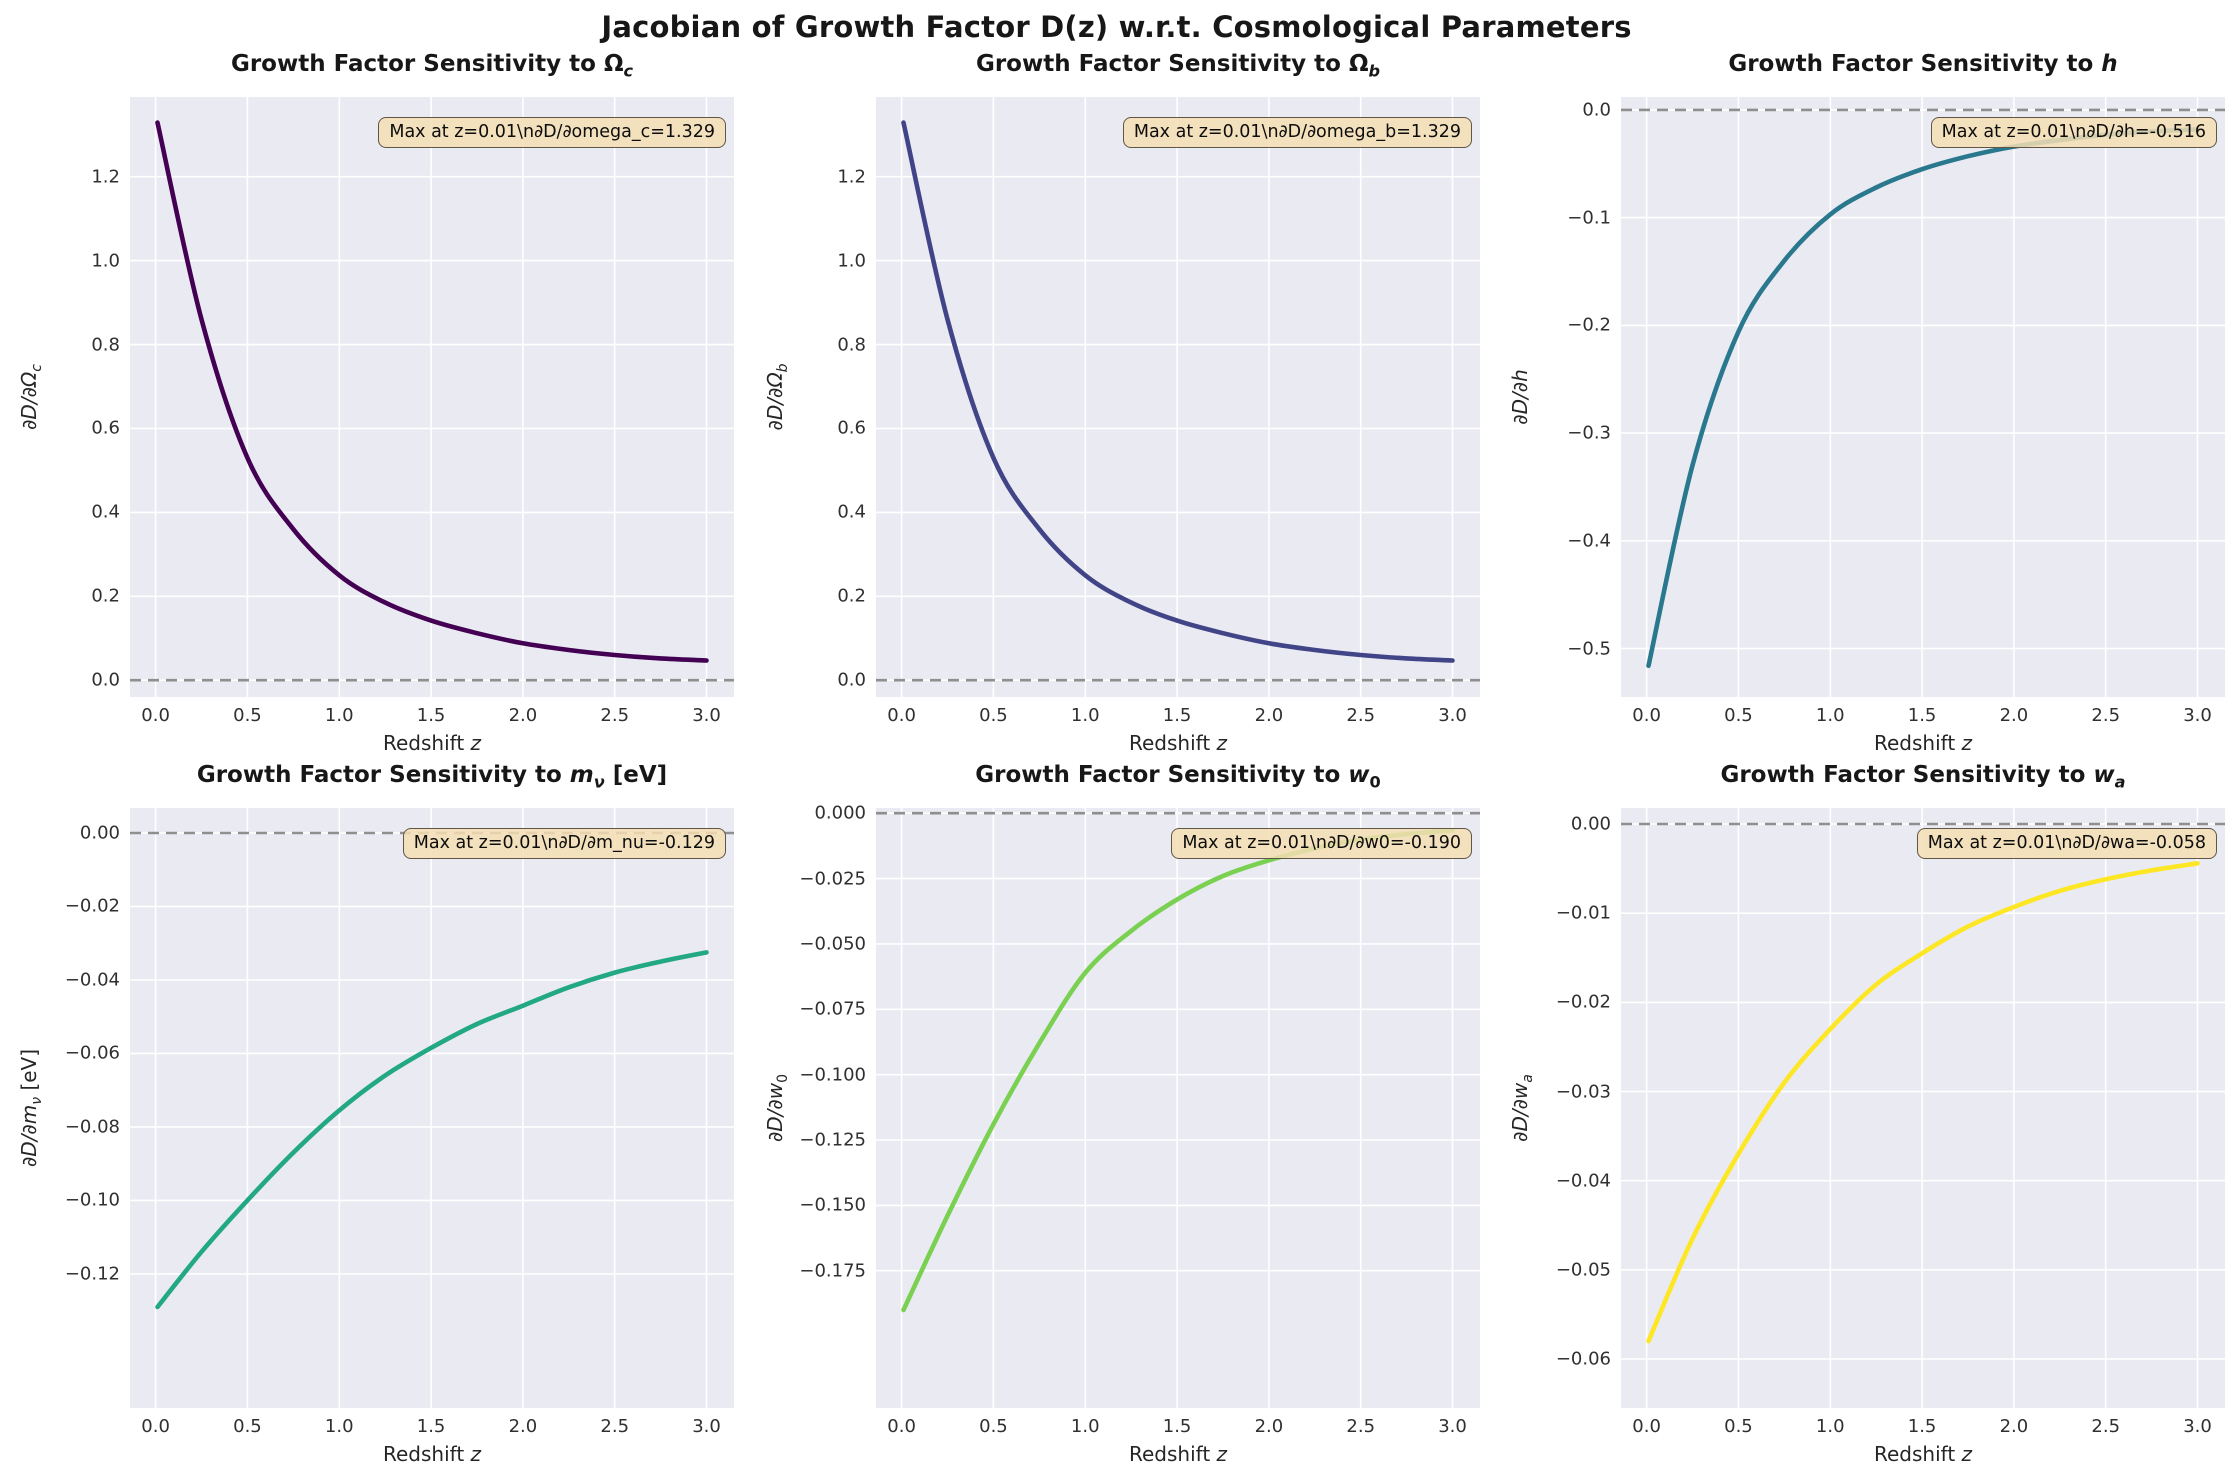 This screenshot has height=1476, width=2233. Describe the element at coordinates (564, 843) in the screenshot. I see `annotation-box: Max at z=0.01\n∂D/∂m_nu=-0.129` at that location.